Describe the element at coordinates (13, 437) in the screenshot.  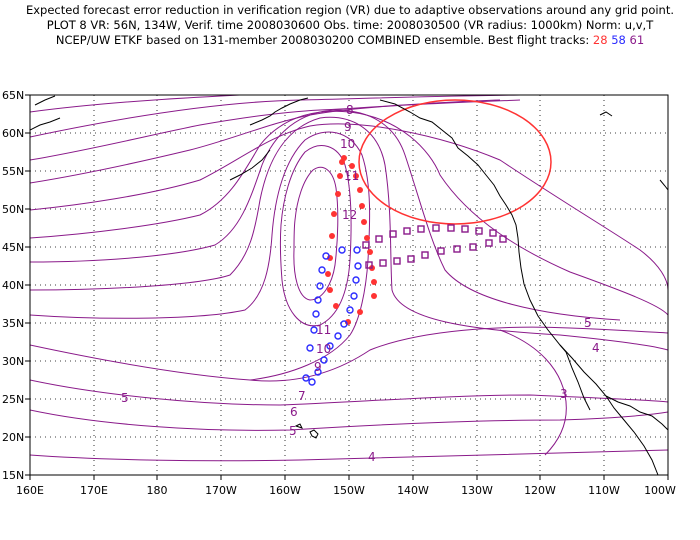
I see `lat-label: 20N` at that location.